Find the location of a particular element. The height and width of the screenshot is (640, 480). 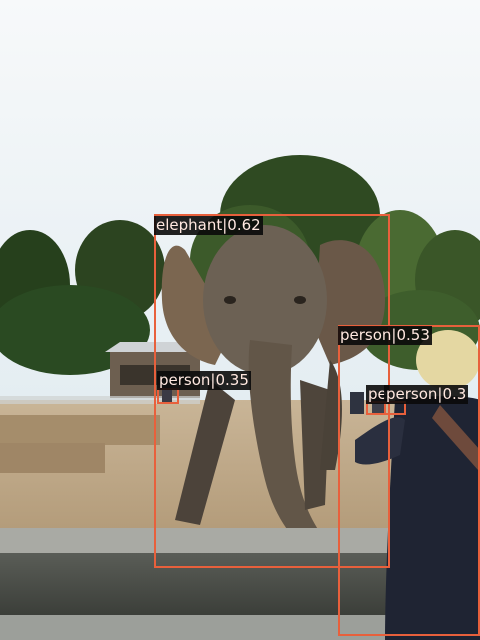

wall is located at coordinates (205, 585).